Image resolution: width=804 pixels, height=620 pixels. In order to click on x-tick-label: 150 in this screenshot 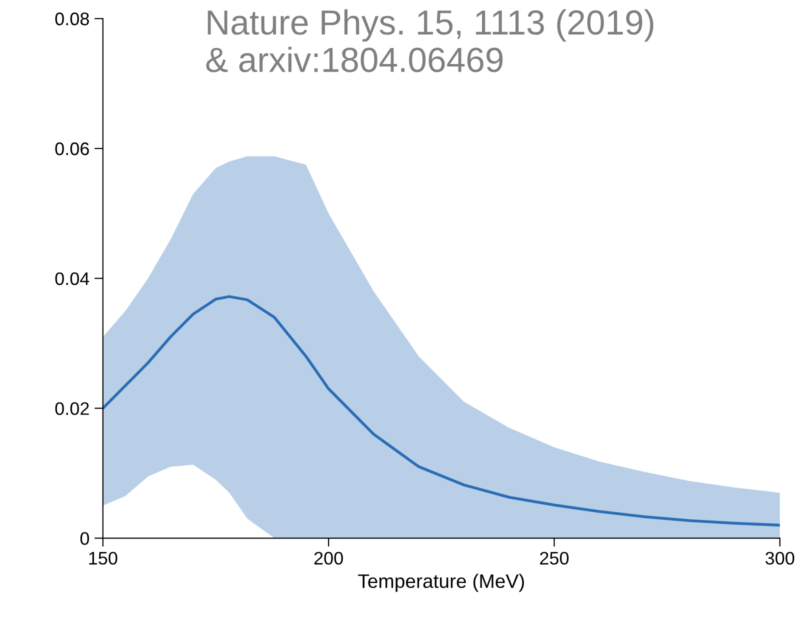, I will do `click(103, 558)`.